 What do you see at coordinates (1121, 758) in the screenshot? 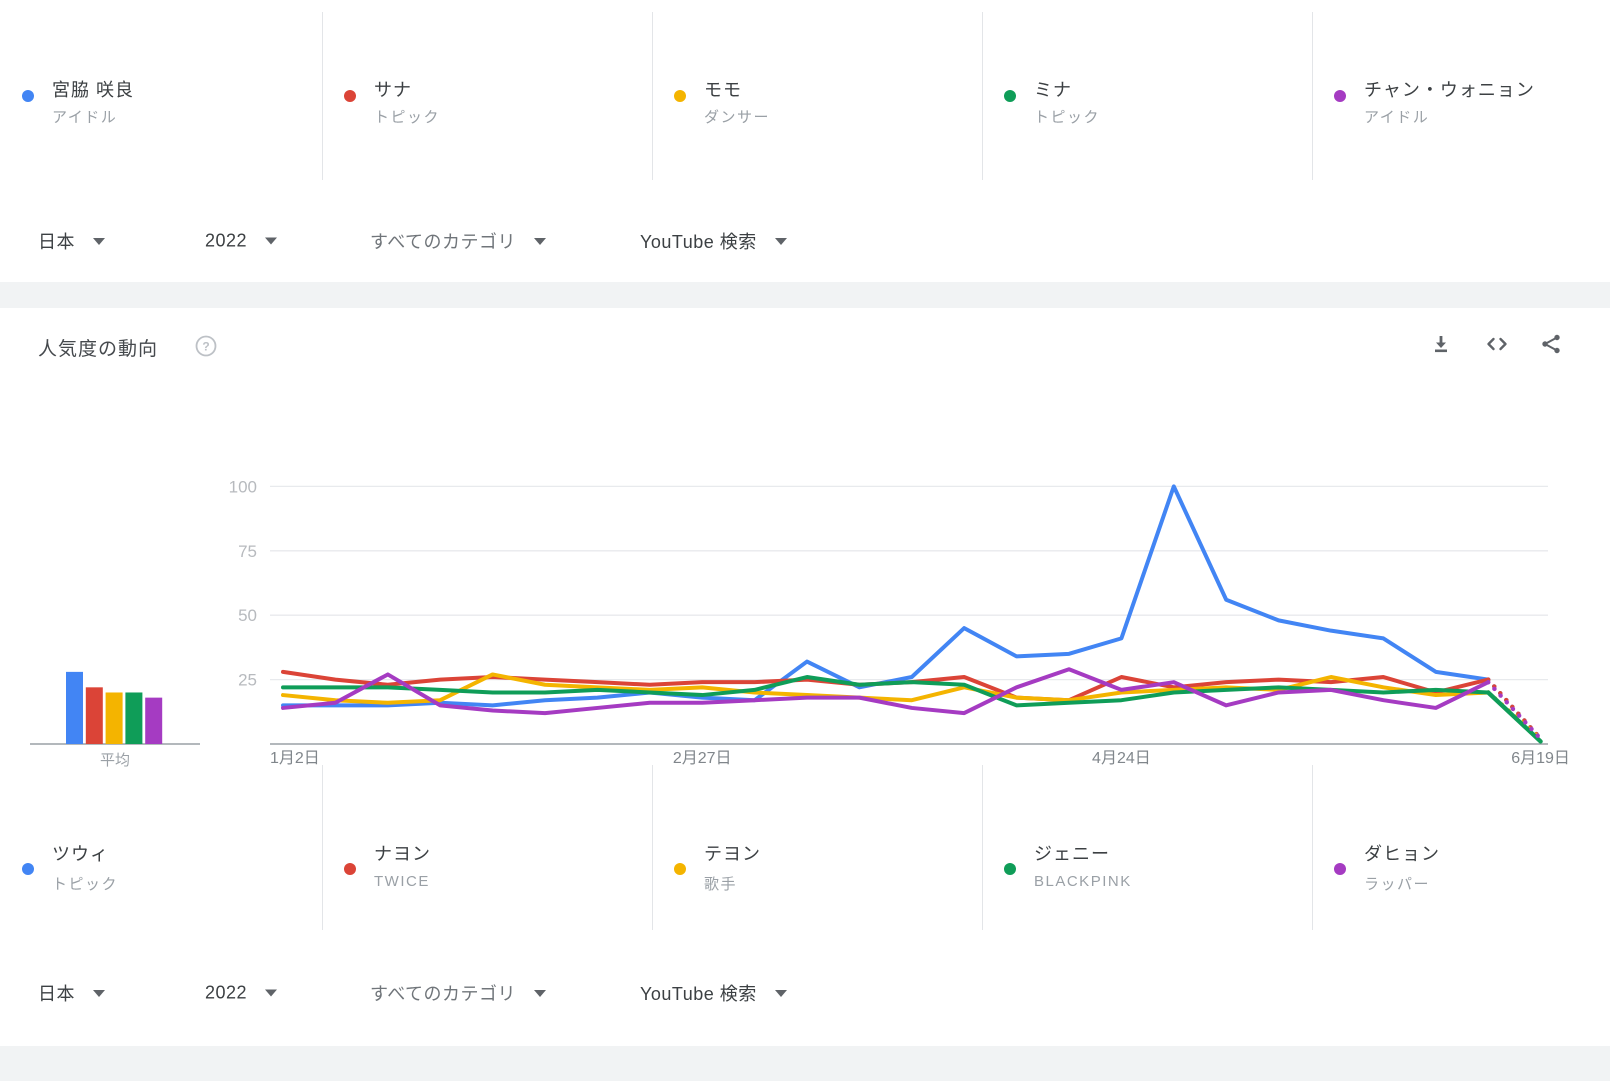
I see `x-axis-tick-label: 4月24日` at bounding box center [1121, 758].